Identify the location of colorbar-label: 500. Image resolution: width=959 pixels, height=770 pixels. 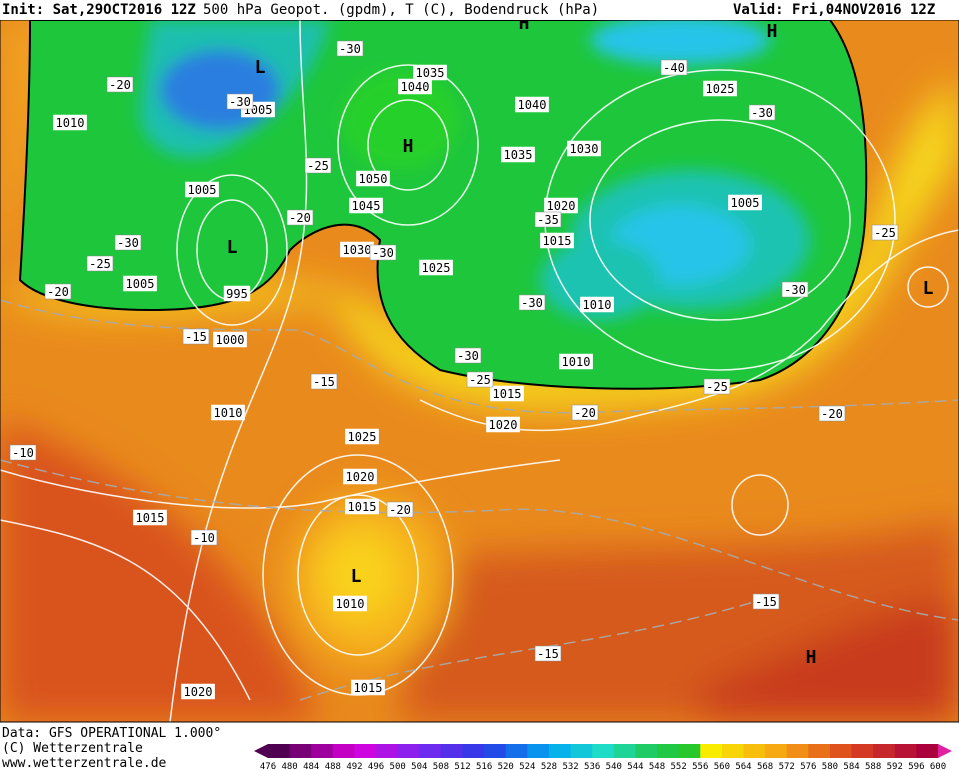
(398, 766).